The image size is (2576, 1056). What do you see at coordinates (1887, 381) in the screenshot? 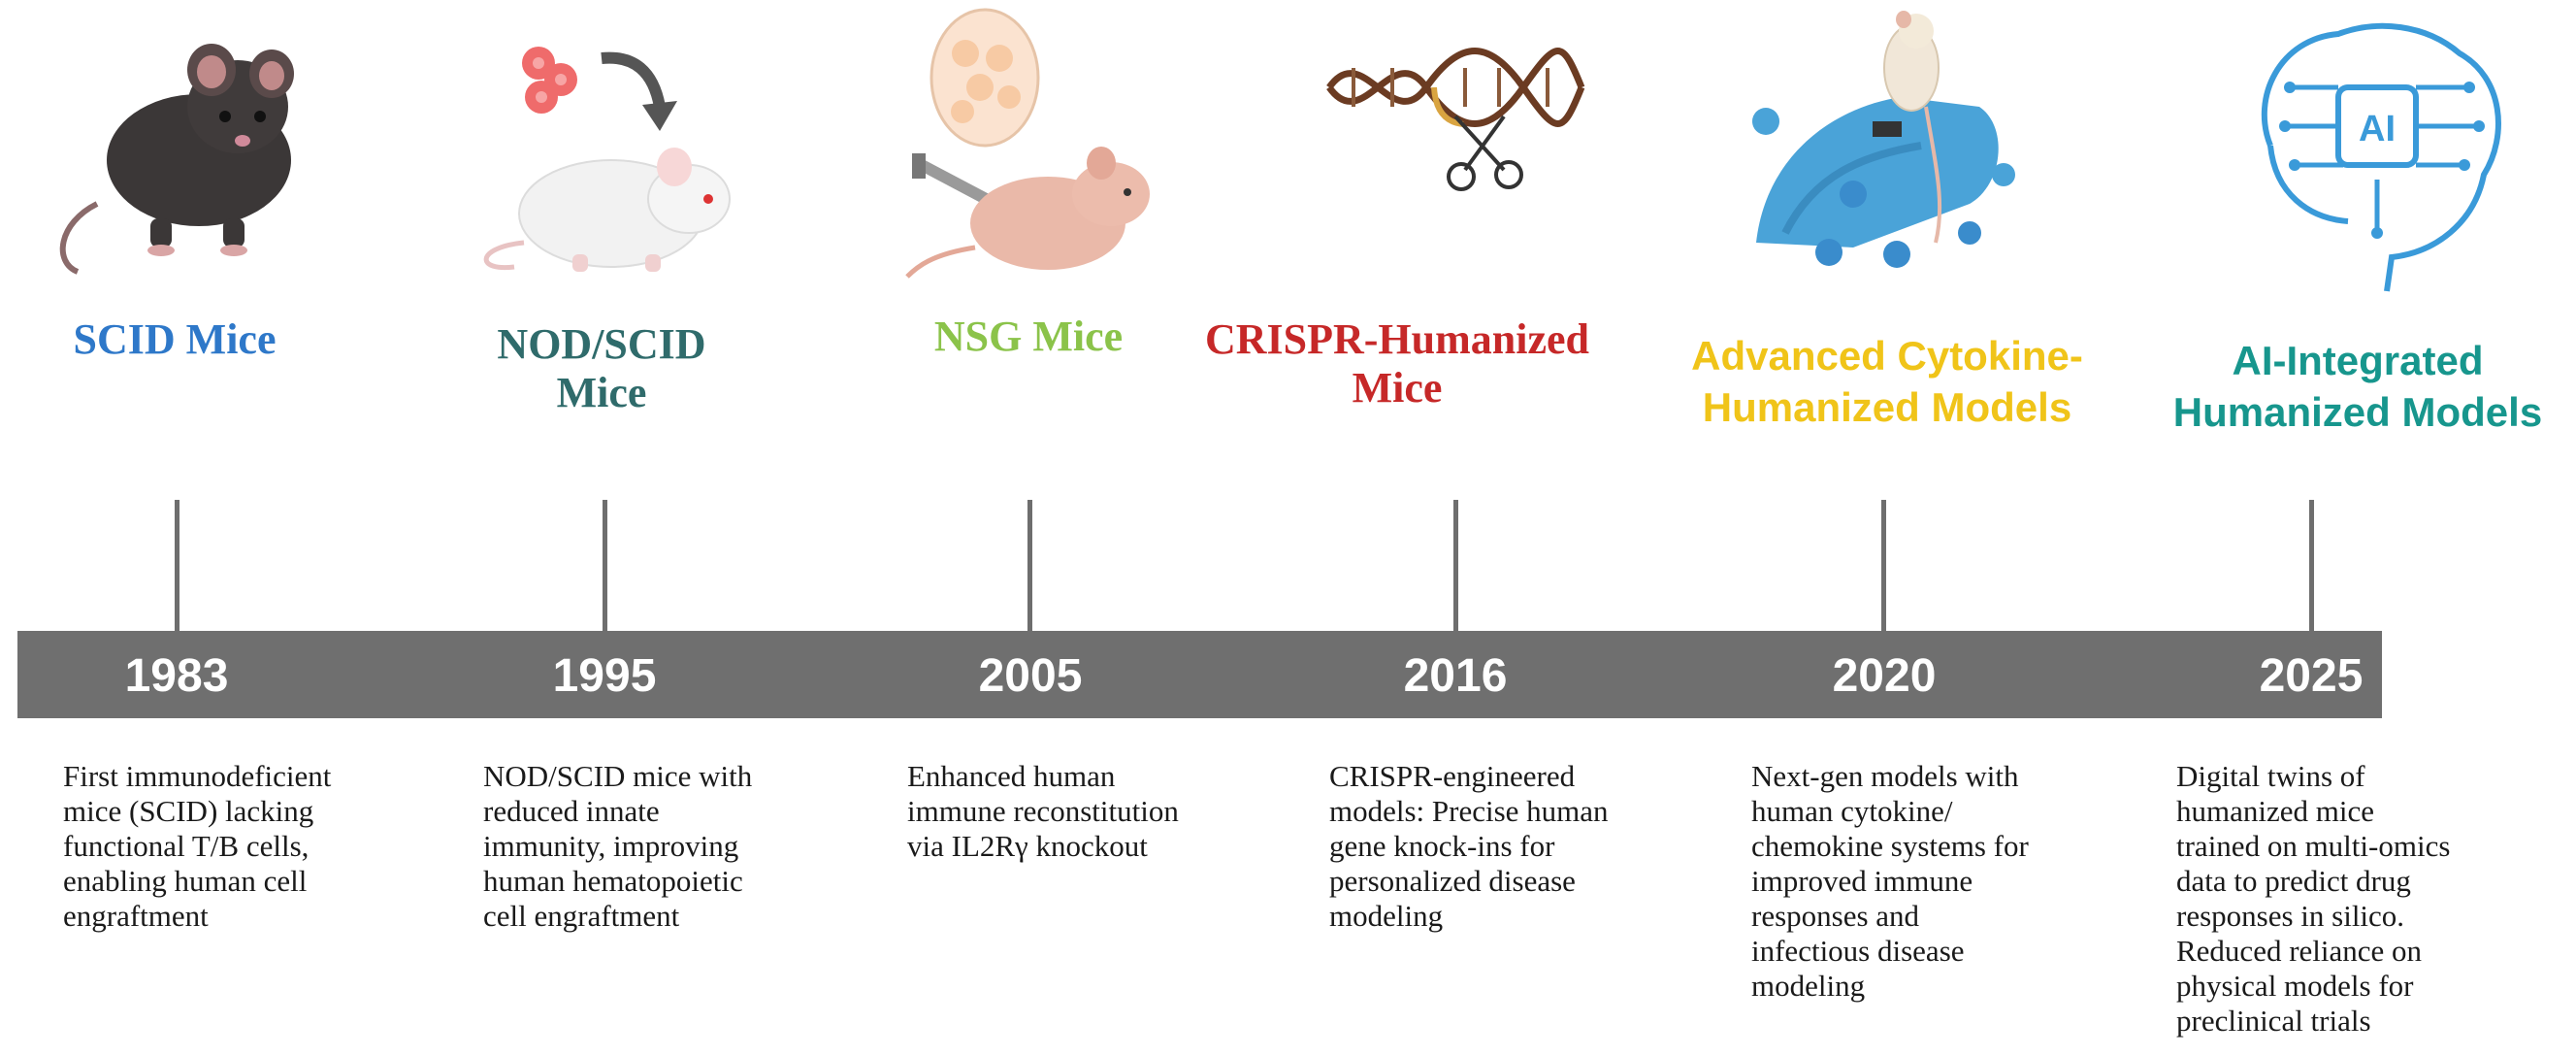
I see `milestone-title-2020: Advanced Cytokine- Humanized Models` at bounding box center [1887, 381].